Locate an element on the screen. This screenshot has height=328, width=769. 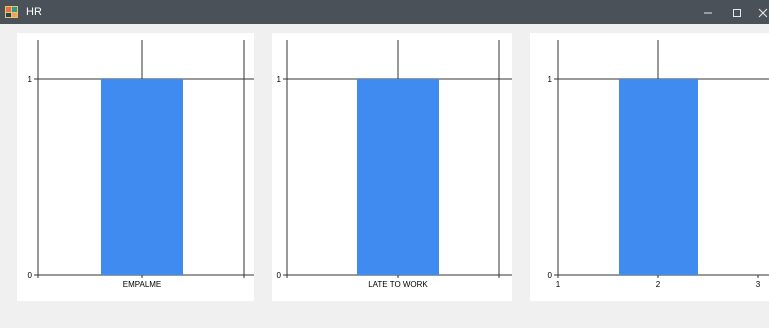
maximize-icon is located at coordinates (737, 12).